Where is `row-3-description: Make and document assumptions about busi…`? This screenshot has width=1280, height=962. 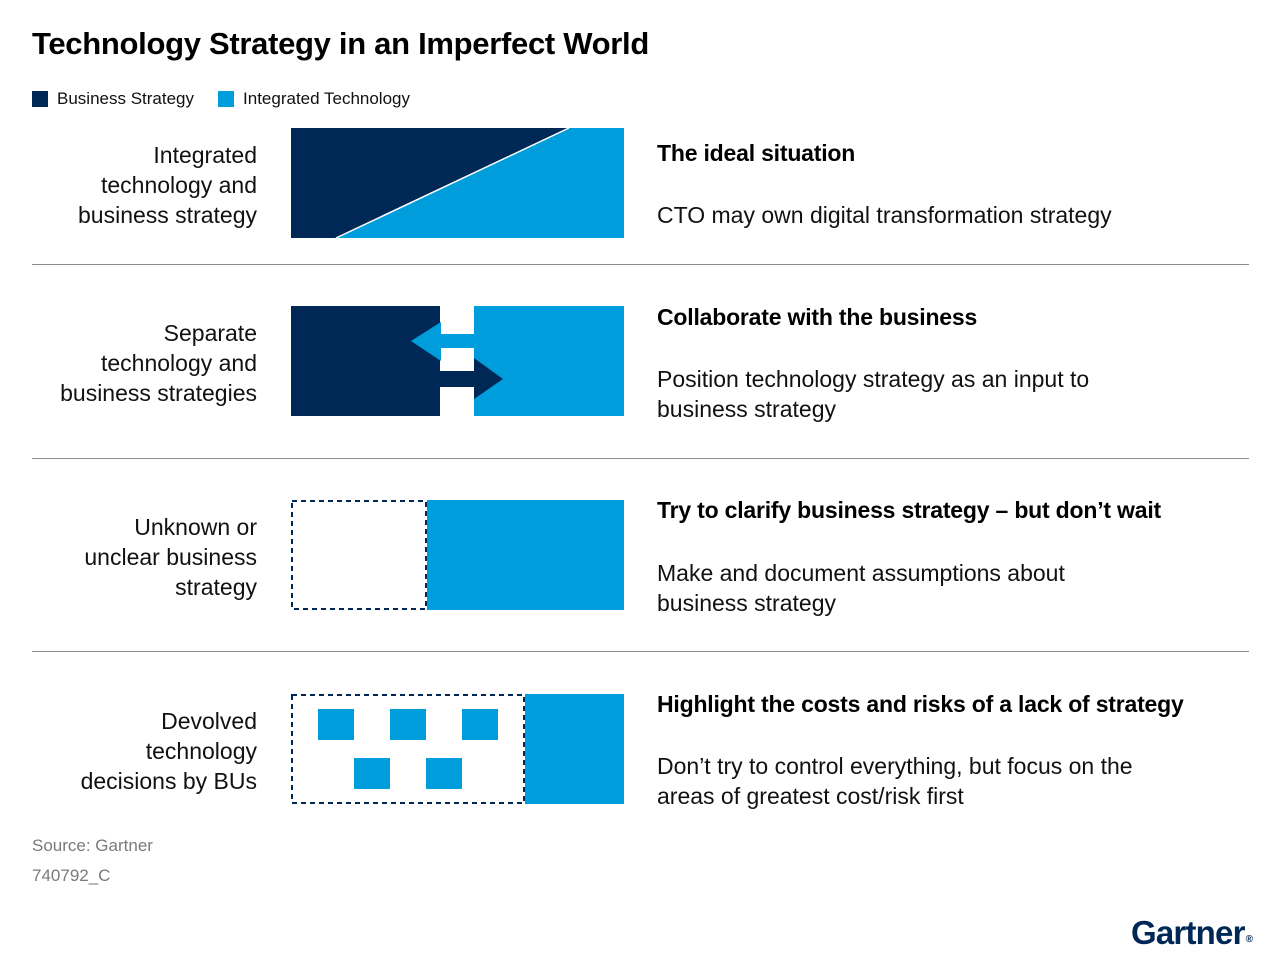 row-3-description: Make and document assumptions about busi… is located at coordinates (957, 588).